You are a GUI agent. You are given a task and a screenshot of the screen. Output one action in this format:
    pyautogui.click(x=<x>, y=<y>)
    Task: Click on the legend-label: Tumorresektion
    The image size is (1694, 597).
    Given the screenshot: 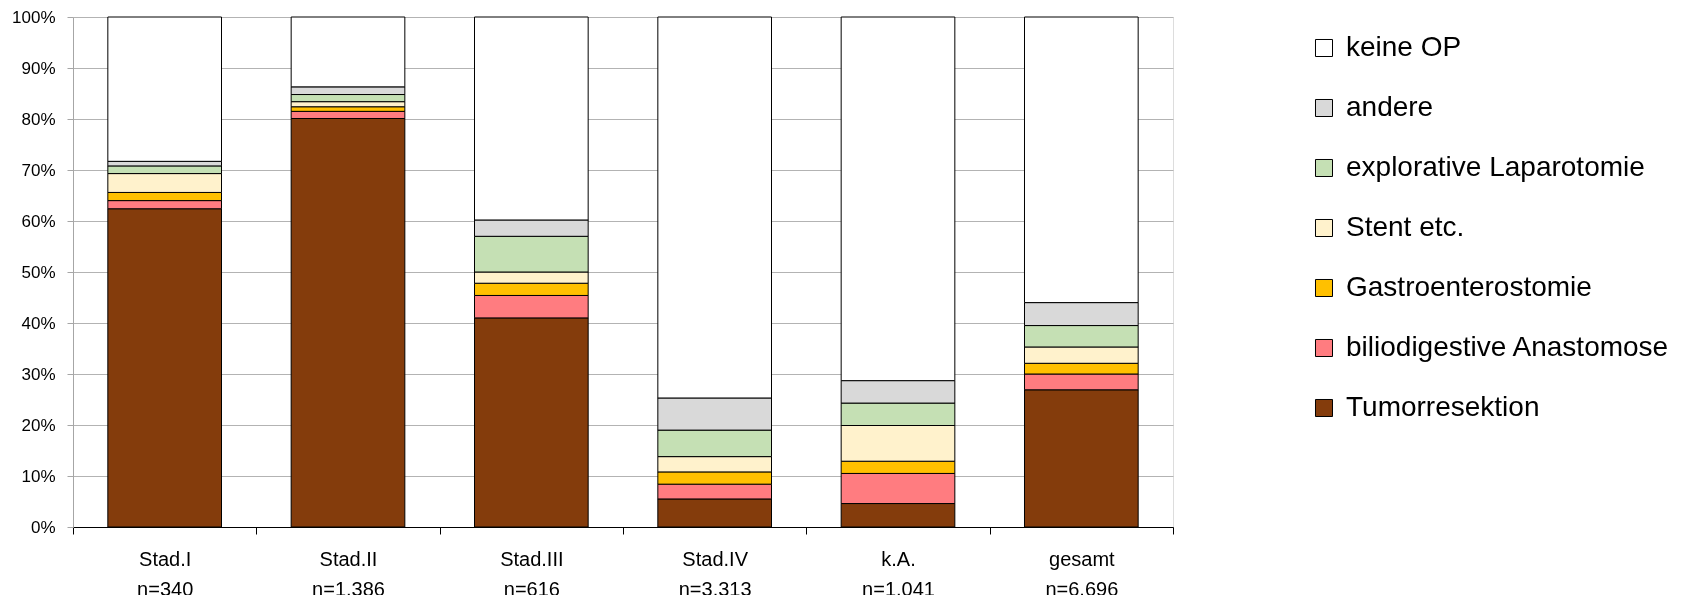 What is the action you would take?
    pyautogui.click(x=1443, y=406)
    